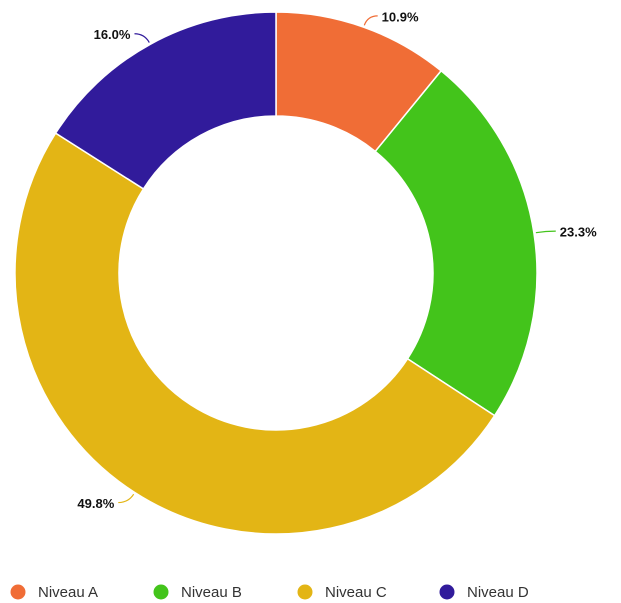  What do you see at coordinates (498, 592) in the screenshot?
I see `legend-label: Niveau D` at bounding box center [498, 592].